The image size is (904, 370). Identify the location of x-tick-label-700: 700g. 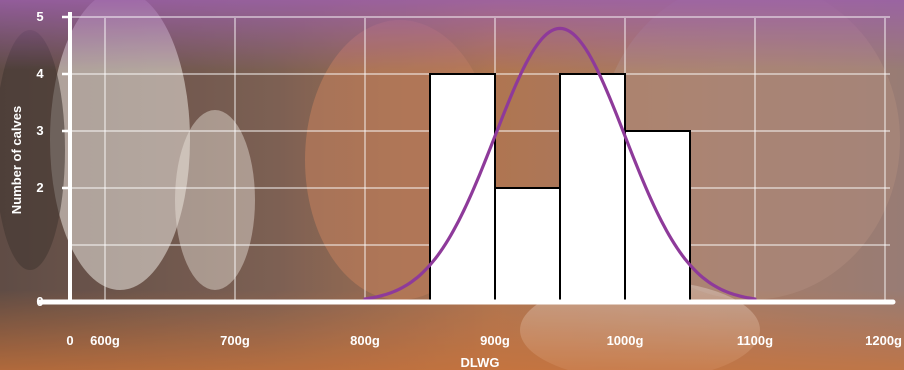
(235, 340).